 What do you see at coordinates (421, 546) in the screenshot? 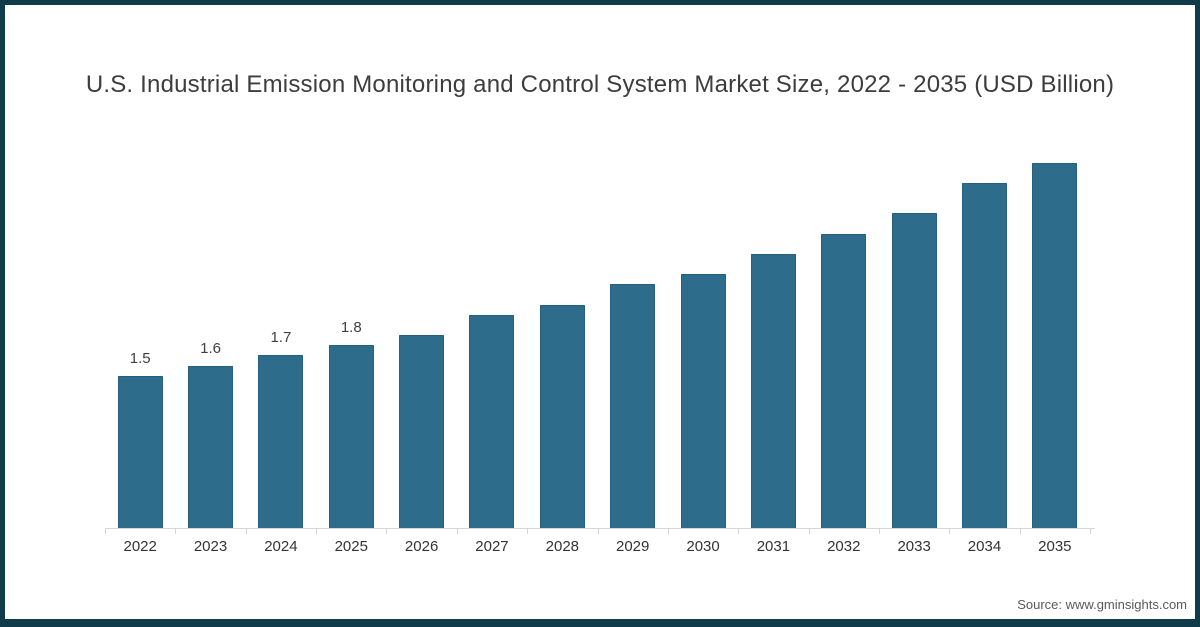
I see `x-tick-label-2026: 2026` at bounding box center [421, 546].